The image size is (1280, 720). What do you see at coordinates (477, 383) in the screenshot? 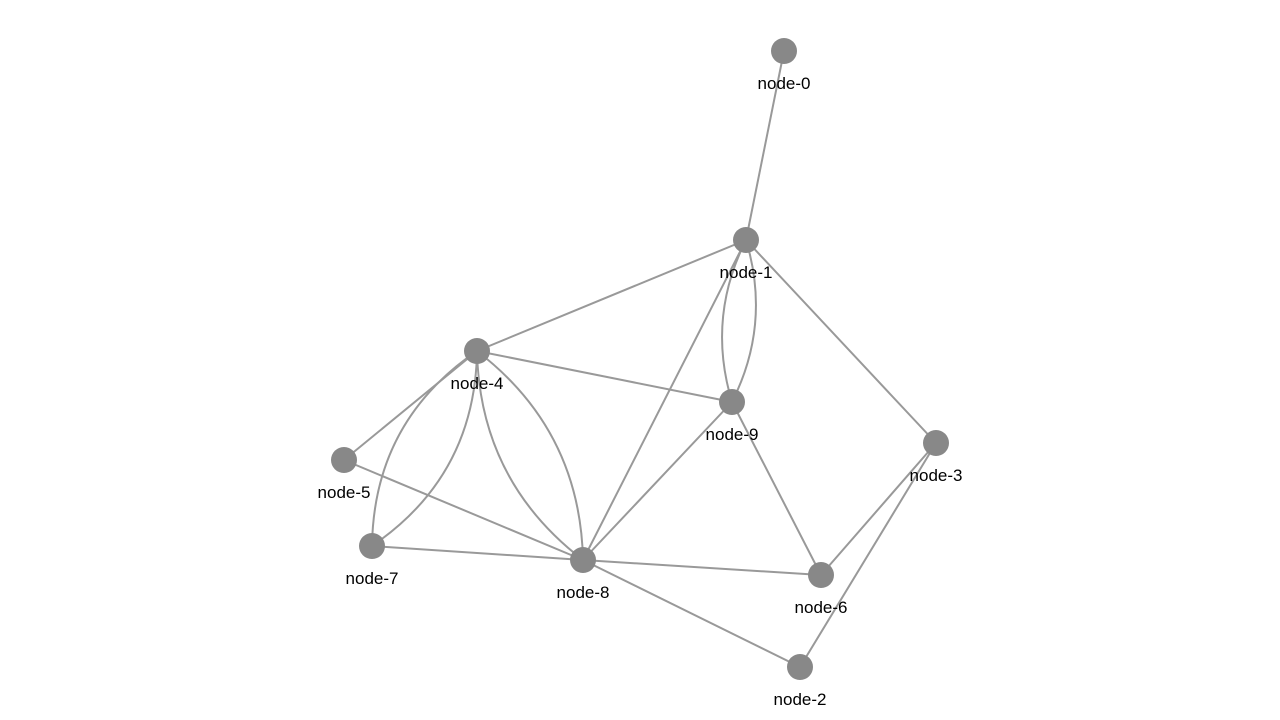
I see `node-label-node-4: node-4` at bounding box center [477, 383].